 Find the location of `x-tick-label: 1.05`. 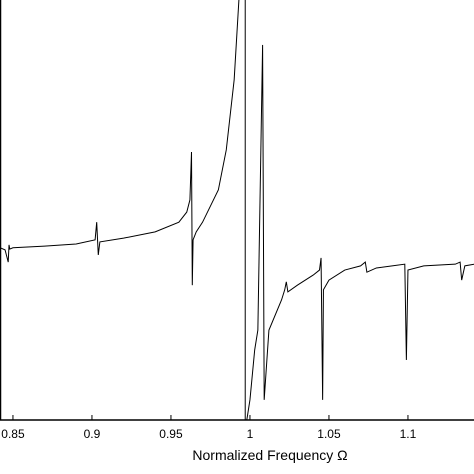

x-tick-label: 1.05 is located at coordinates (329, 434).